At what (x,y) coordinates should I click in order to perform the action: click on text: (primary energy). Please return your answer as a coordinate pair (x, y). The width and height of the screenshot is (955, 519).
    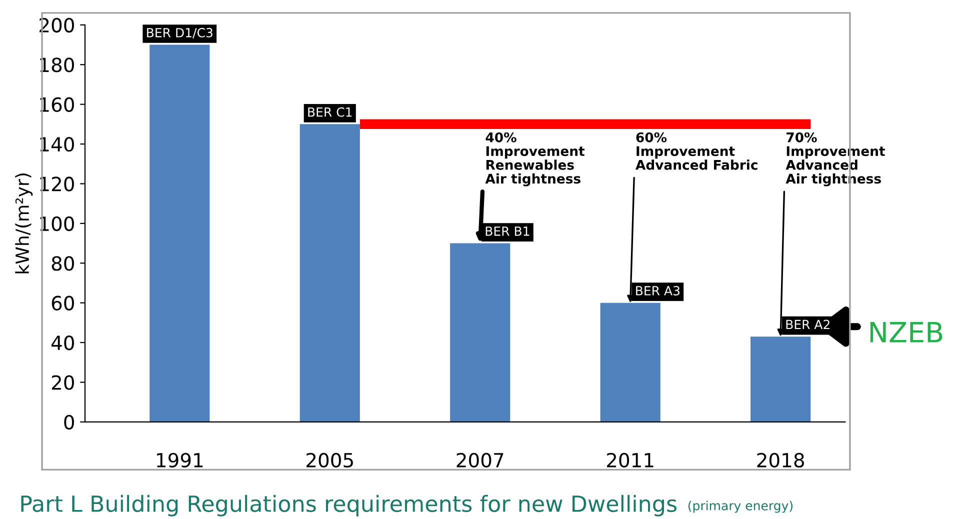
    Looking at the image, I should click on (740, 506).